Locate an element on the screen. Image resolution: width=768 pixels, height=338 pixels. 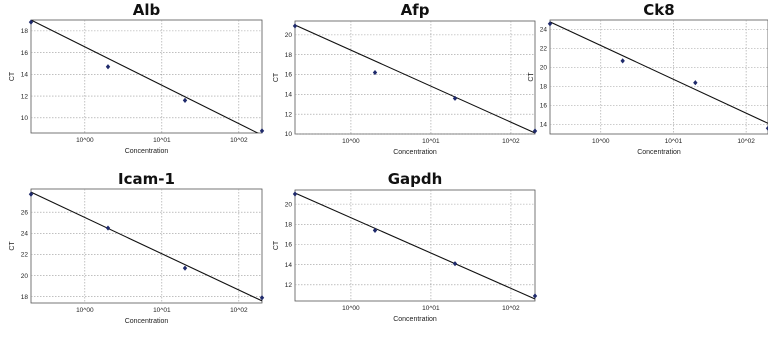
chart-title: Ck8 is located at coordinates (658, 10).